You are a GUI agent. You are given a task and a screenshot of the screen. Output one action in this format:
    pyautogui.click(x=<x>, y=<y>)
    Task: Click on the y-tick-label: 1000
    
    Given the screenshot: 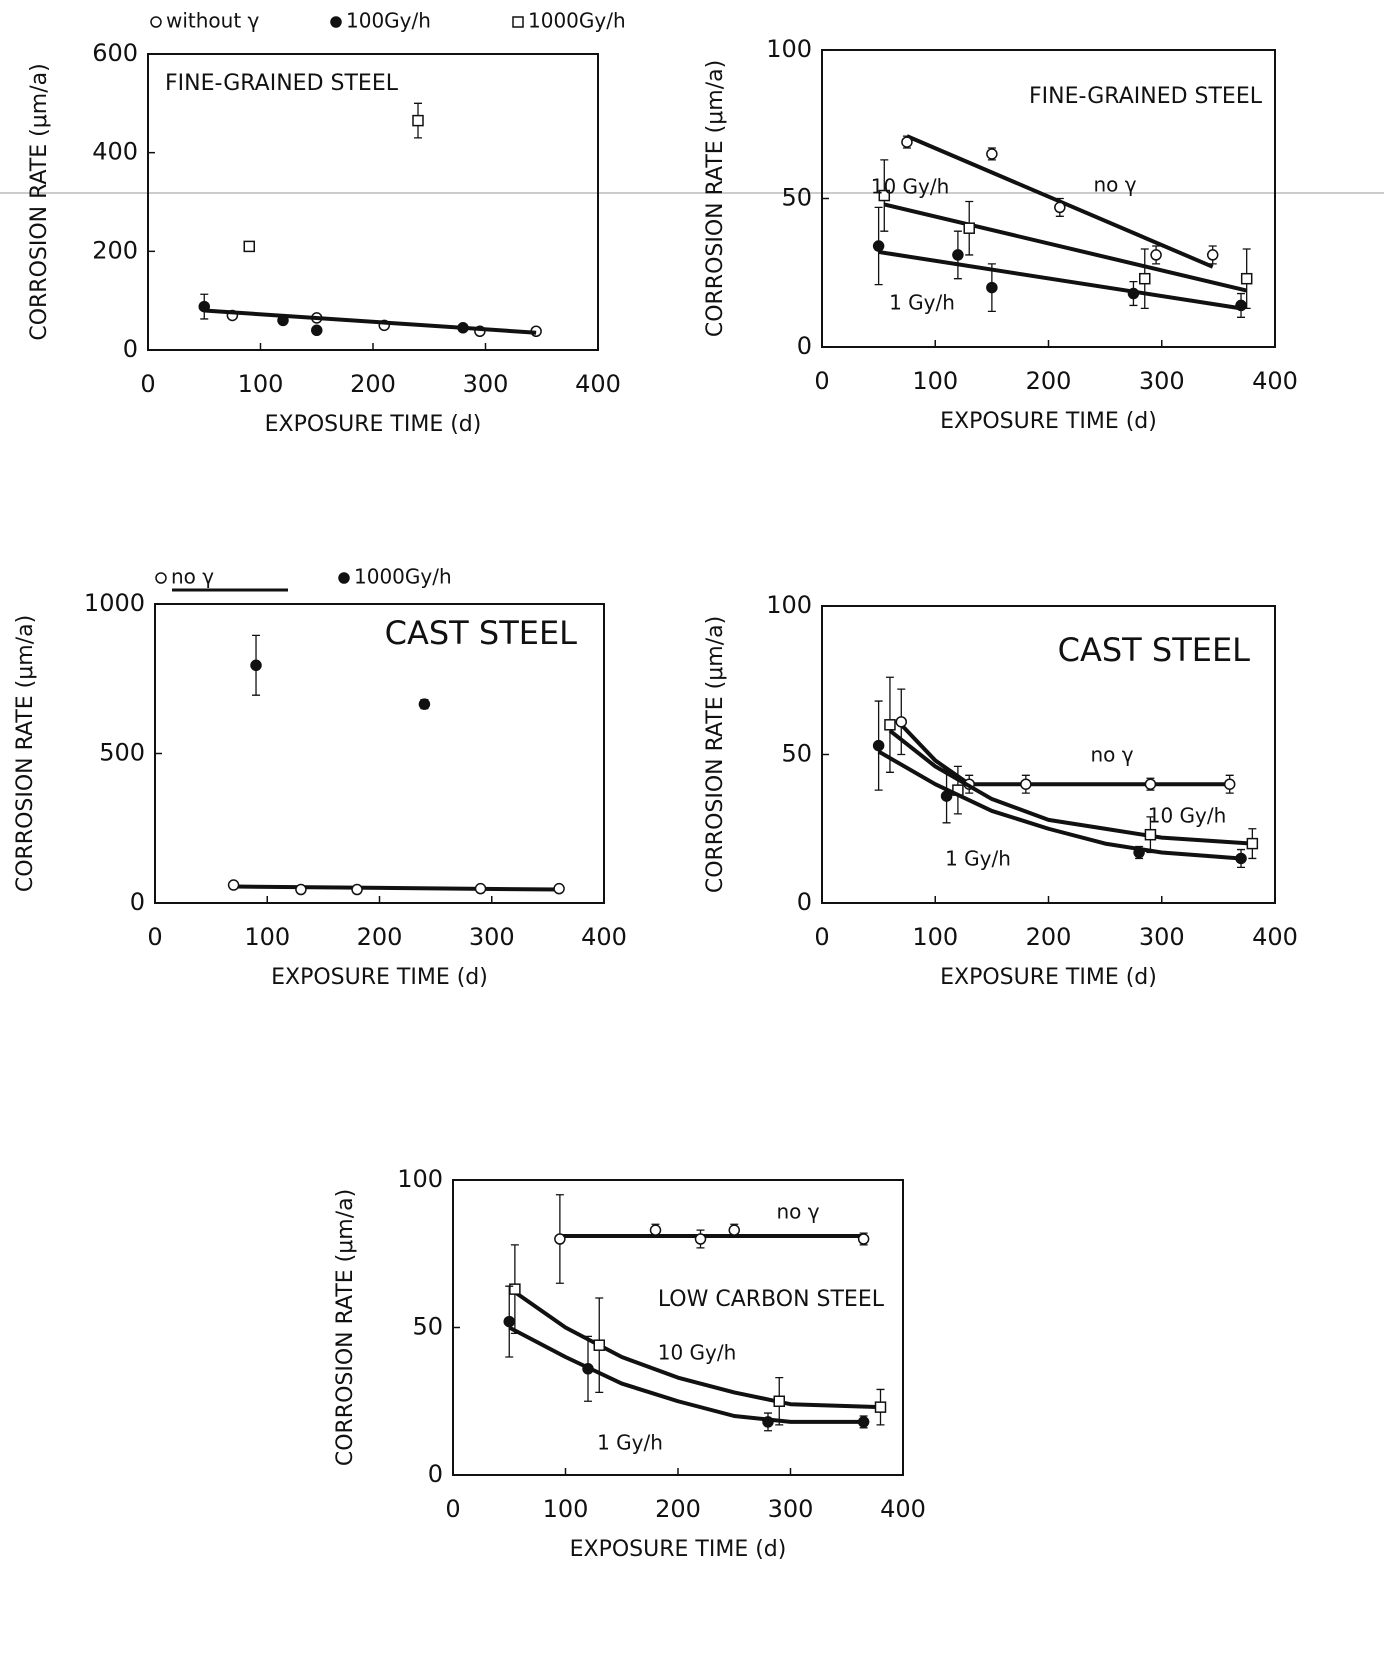 What is the action you would take?
    pyautogui.click(x=114, y=603)
    